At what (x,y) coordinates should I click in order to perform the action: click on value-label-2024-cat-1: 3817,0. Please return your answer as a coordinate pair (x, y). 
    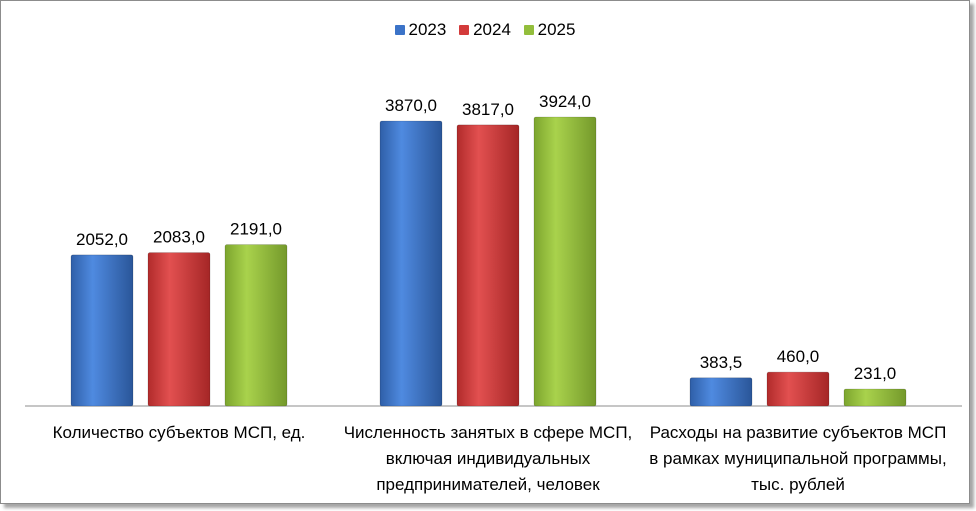
    Looking at the image, I should click on (488, 109).